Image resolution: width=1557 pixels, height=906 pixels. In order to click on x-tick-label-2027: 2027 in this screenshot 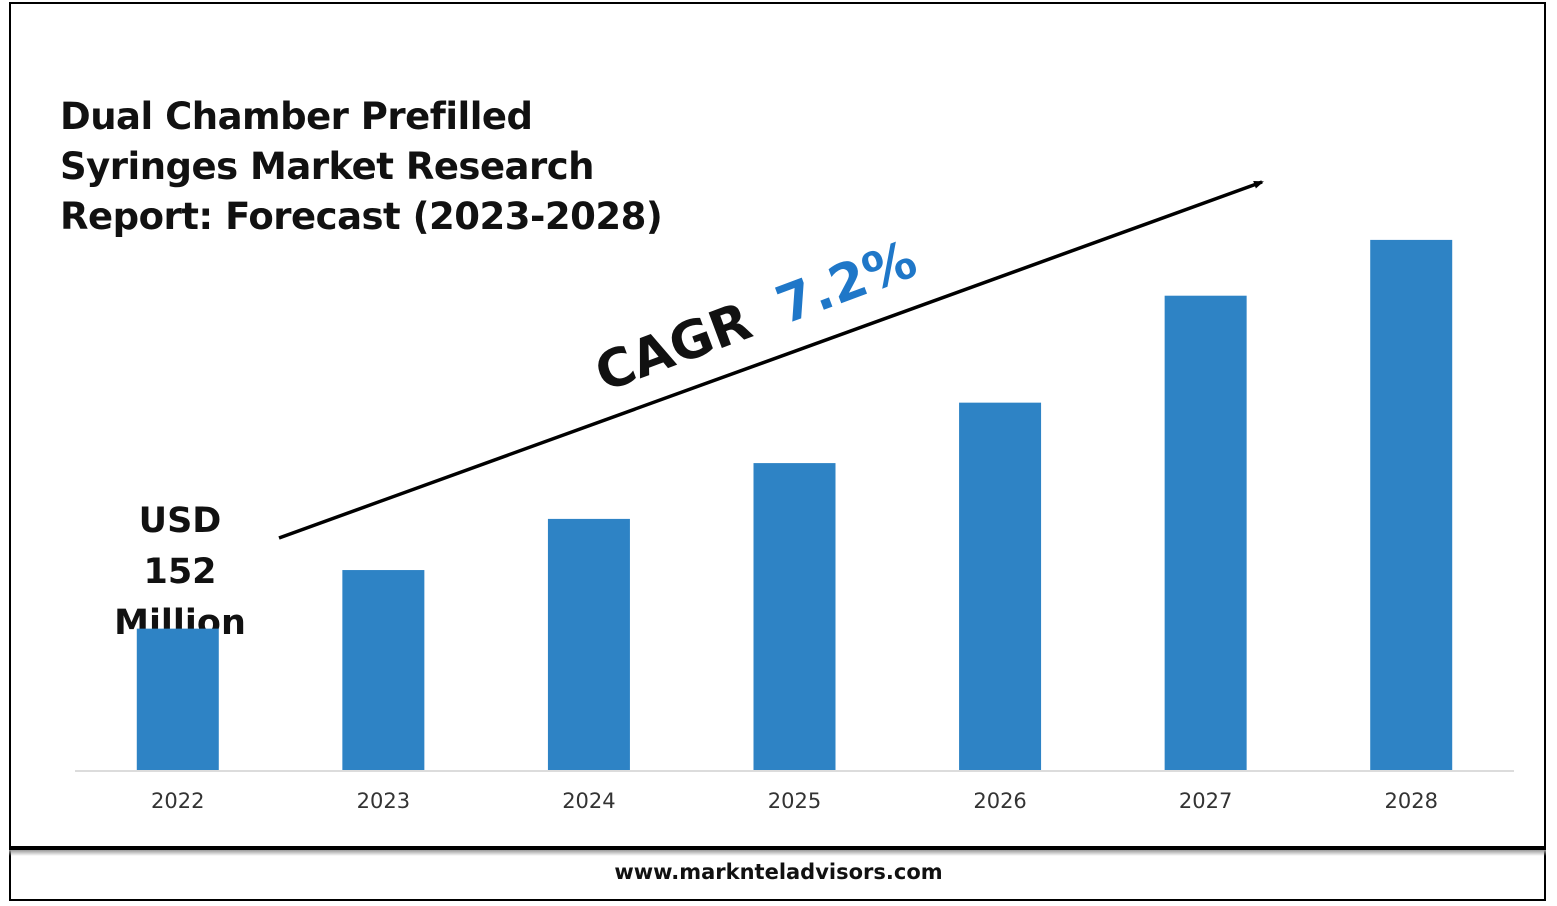, I will do `click(1205, 801)`.